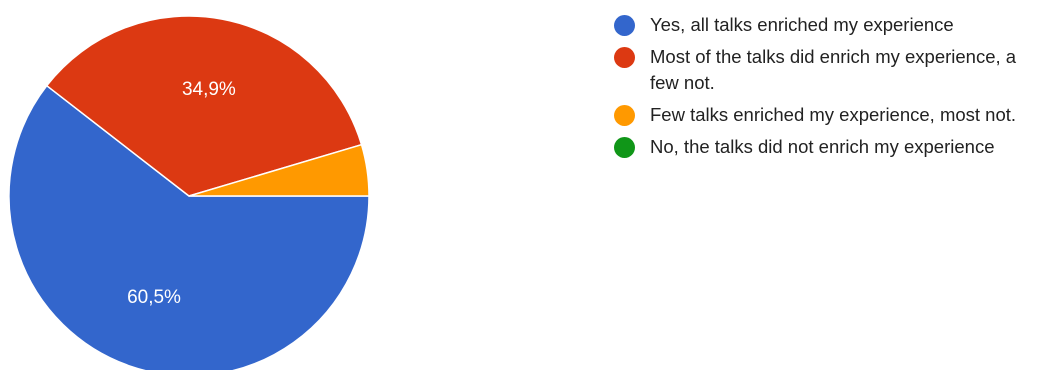  Describe the element at coordinates (802, 24) in the screenshot. I see `legend-label: Yes, all talks enriched my experience` at that location.